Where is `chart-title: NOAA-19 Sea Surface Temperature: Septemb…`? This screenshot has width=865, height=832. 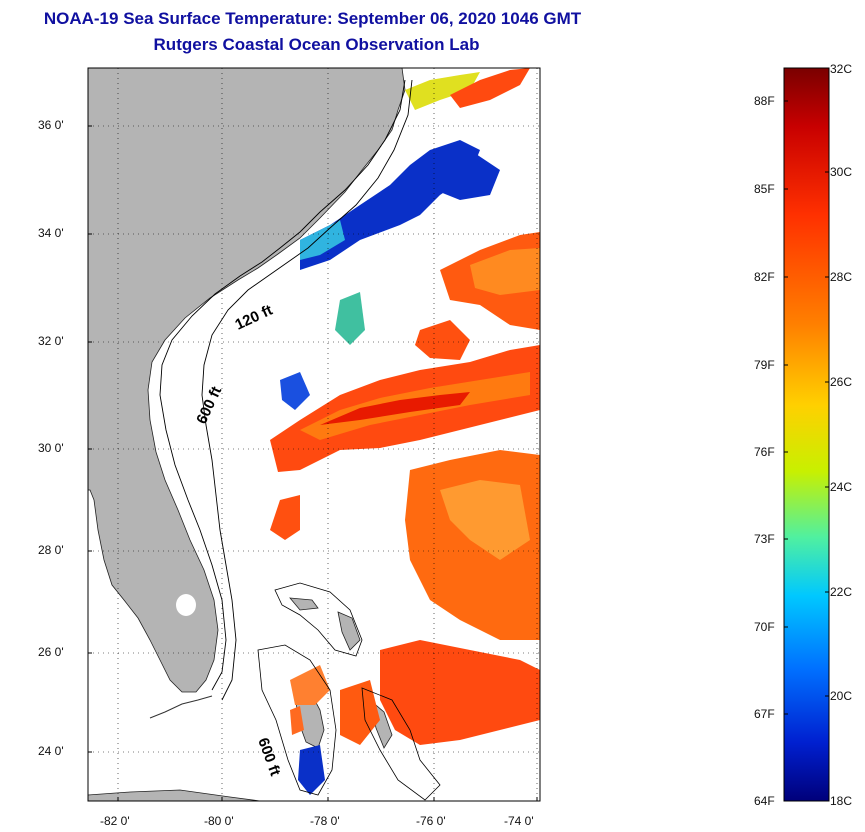
chart-title: NOAA-19 Sea Surface Temperature: Septemb… is located at coordinates (312, 18).